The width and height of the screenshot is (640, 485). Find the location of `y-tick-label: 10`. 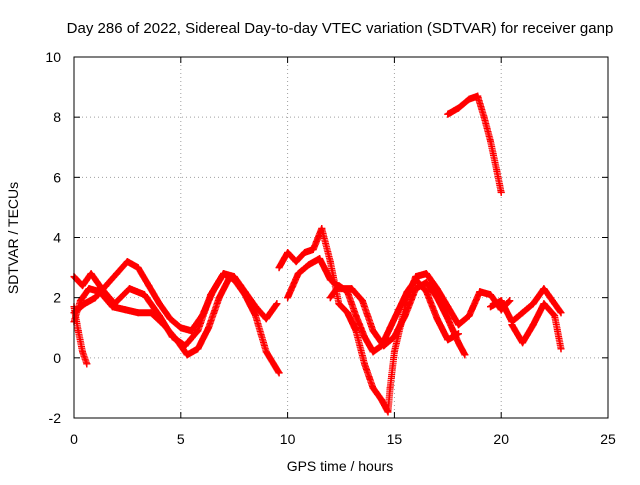

y-tick-label: 10 is located at coordinates (53, 57).